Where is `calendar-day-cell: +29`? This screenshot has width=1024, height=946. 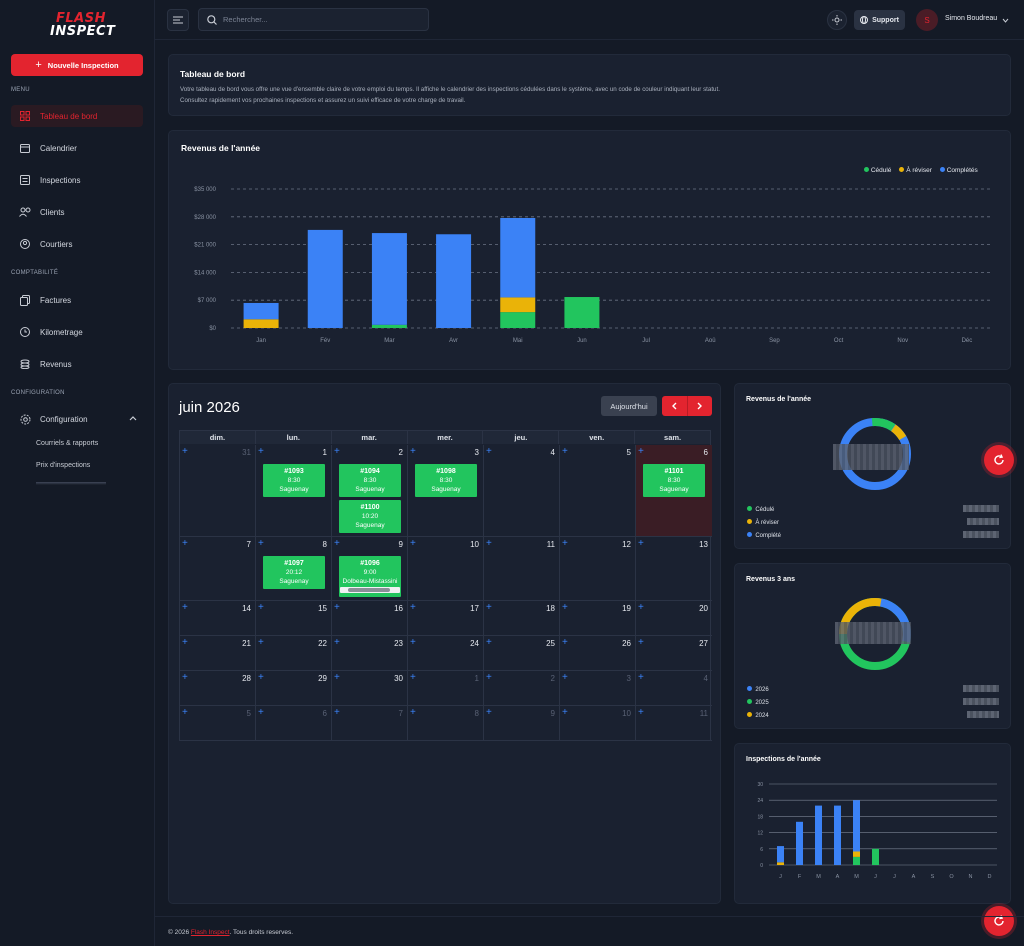
calendar-day-cell: +29 is located at coordinates (294, 688).